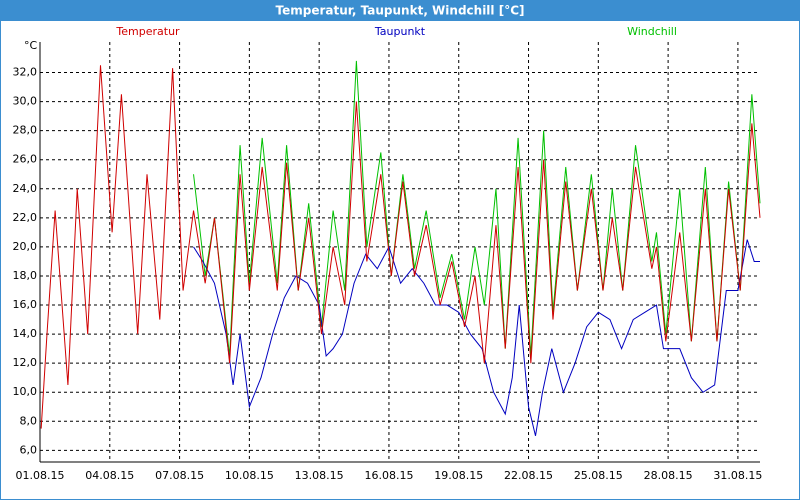 Image resolution: width=800 pixels, height=504 pixels. What do you see at coordinates (388, 475) in the screenshot?
I see `x-tick-label: 16.08.15` at bounding box center [388, 475].